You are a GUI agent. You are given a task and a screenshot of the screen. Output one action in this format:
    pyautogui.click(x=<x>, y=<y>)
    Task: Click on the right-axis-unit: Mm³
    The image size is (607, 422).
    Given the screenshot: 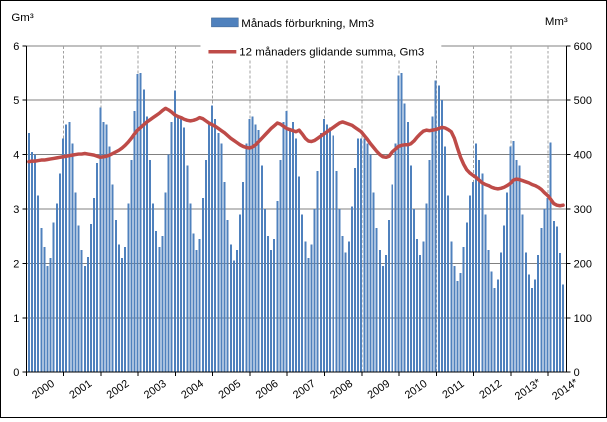 What is the action you would take?
    pyautogui.click(x=556, y=22)
    